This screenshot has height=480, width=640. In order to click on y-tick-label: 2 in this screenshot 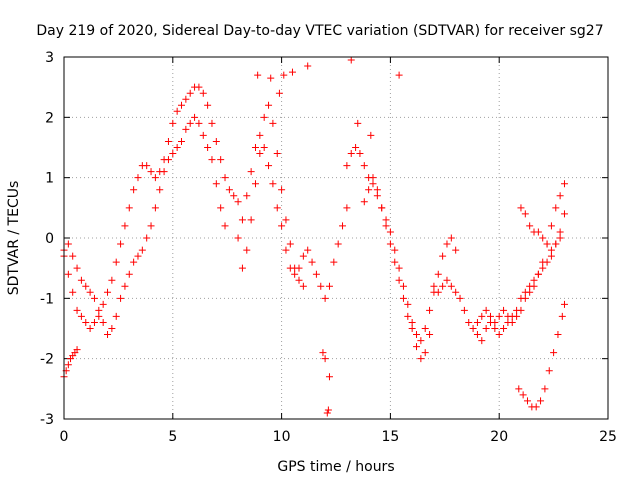, I will do `click(49, 118)`.